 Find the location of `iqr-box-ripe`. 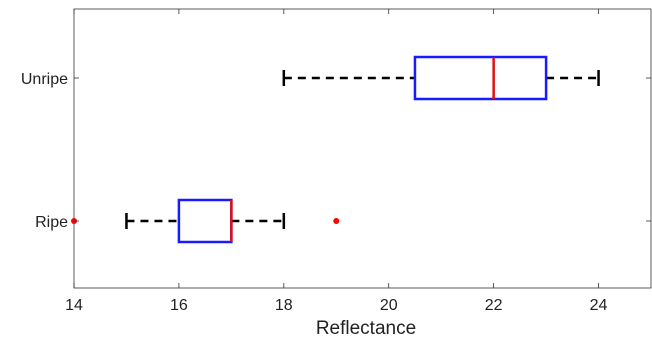

iqr-box-ripe is located at coordinates (205, 221).